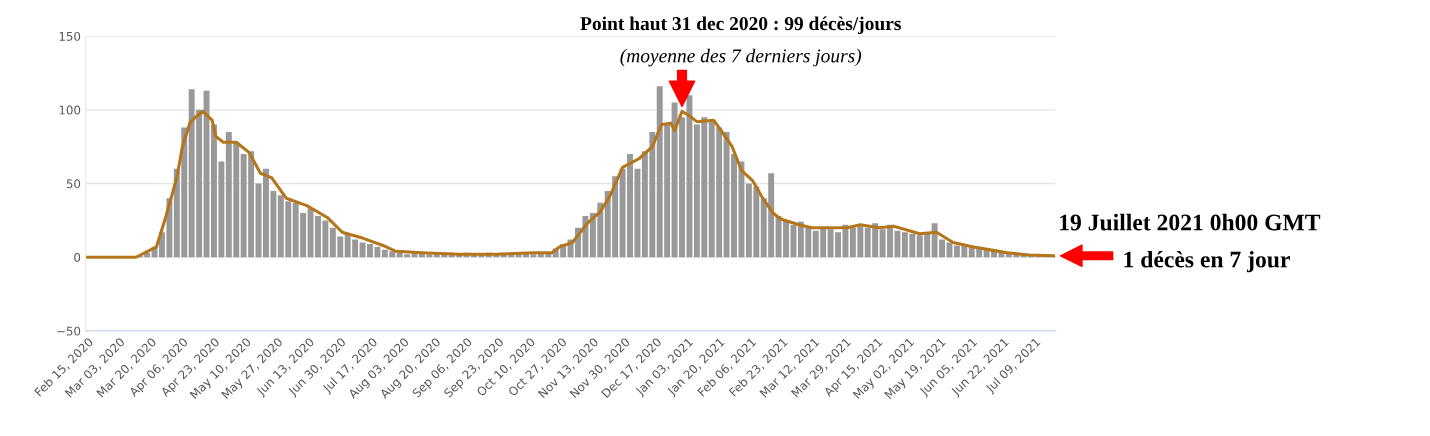 The width and height of the screenshot is (1430, 436). What do you see at coordinates (73, 184) in the screenshot?
I see `y-tick-label: 50` at bounding box center [73, 184].